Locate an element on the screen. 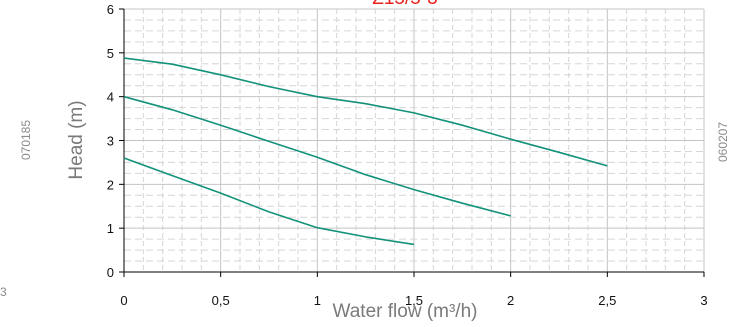 The height and width of the screenshot is (327, 735). x-tick-label: 1,5 is located at coordinates (414, 300).